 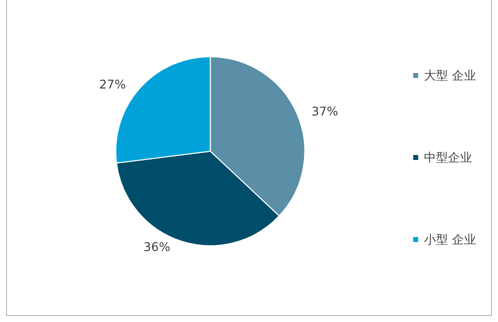 What do you see at coordinates (450, 75) in the screenshot?
I see `legend-label: 大型 企业` at bounding box center [450, 75].